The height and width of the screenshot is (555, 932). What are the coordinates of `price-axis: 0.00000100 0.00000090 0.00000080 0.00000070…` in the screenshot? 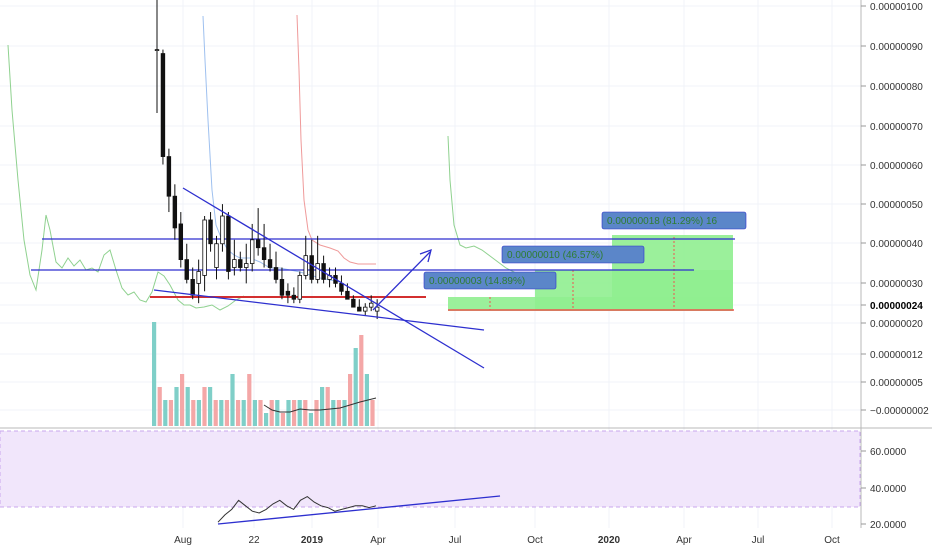 It's located at (895, 209).